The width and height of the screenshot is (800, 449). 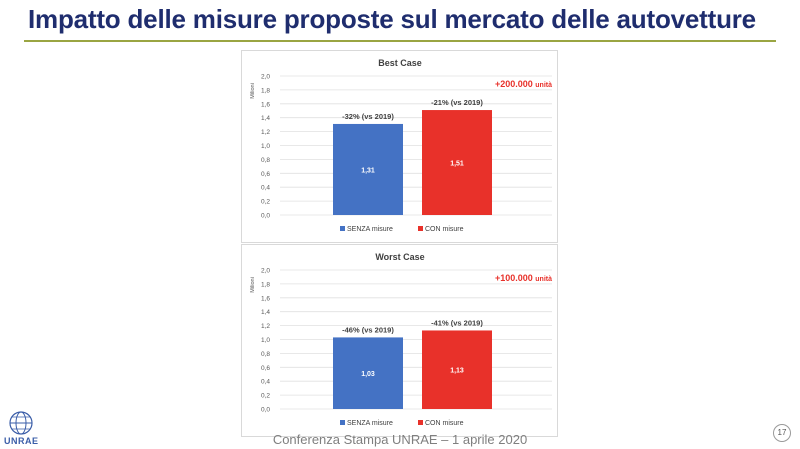 I want to click on footer-text: Conferenza Stampa UNRAE – 1 aprile 2020, so click(x=400, y=439).